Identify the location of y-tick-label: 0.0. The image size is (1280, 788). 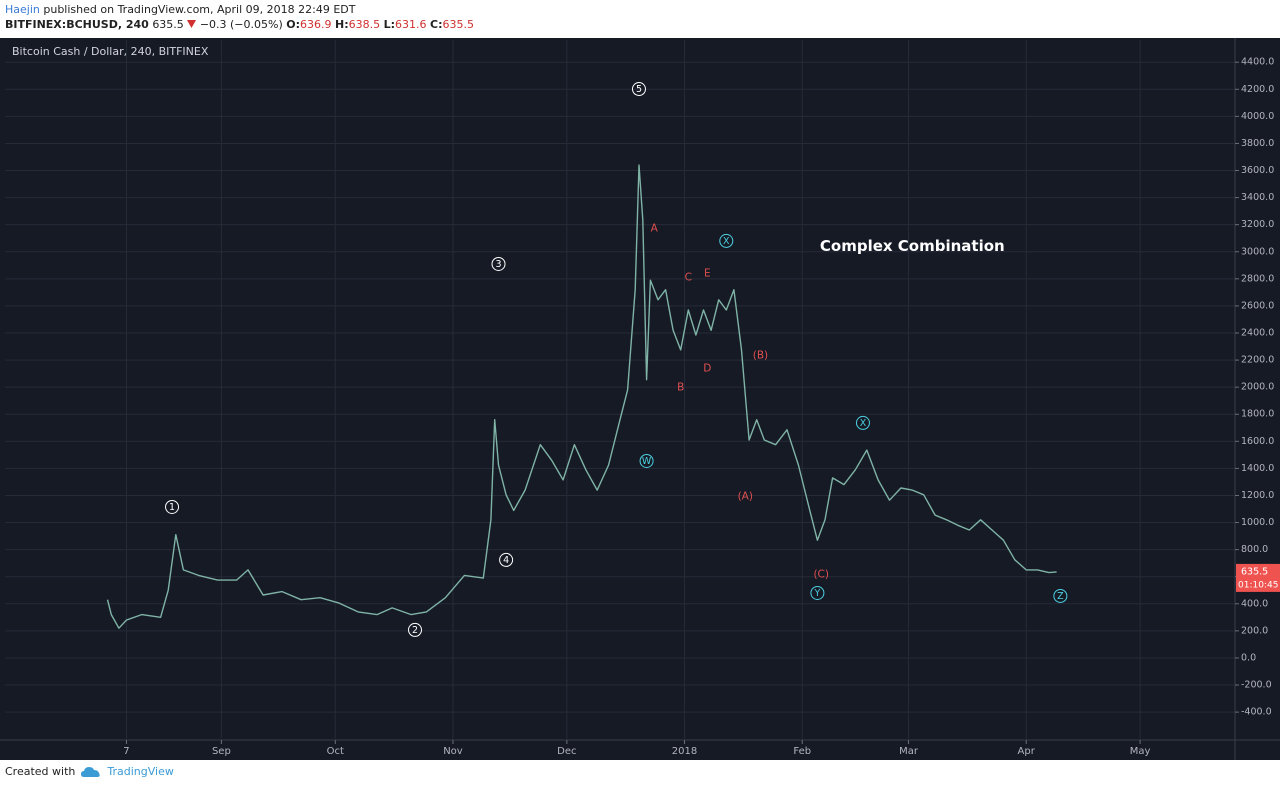
(1248, 657).